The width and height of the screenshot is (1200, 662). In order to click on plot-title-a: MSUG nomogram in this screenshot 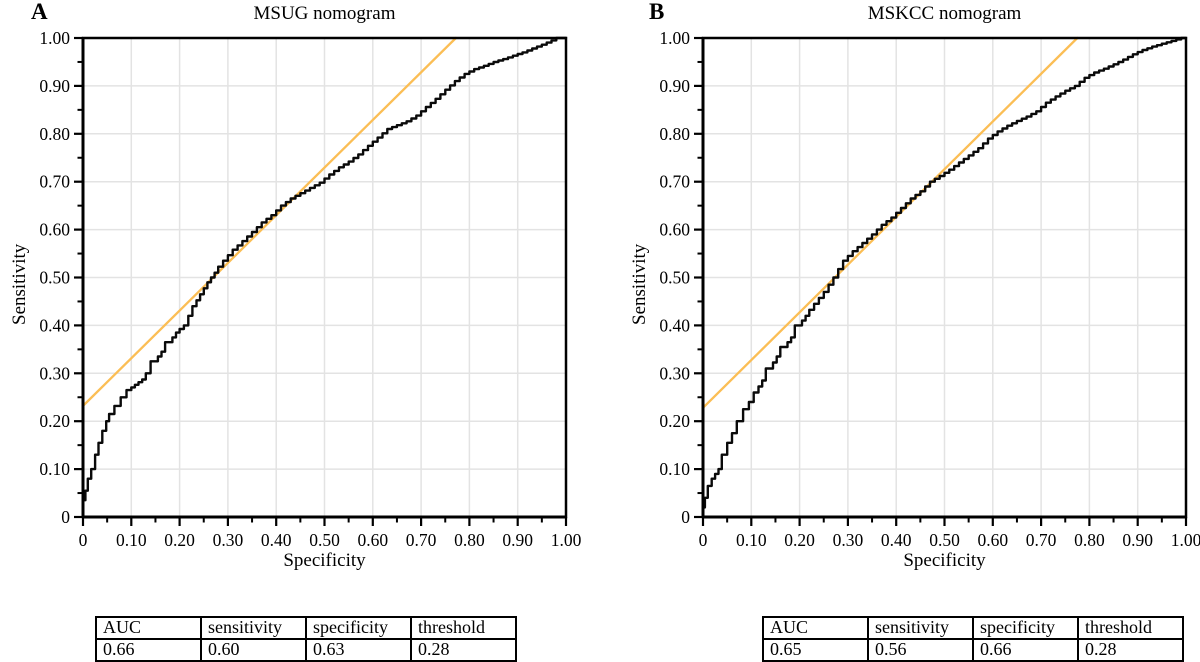, I will do `click(324, 13)`.